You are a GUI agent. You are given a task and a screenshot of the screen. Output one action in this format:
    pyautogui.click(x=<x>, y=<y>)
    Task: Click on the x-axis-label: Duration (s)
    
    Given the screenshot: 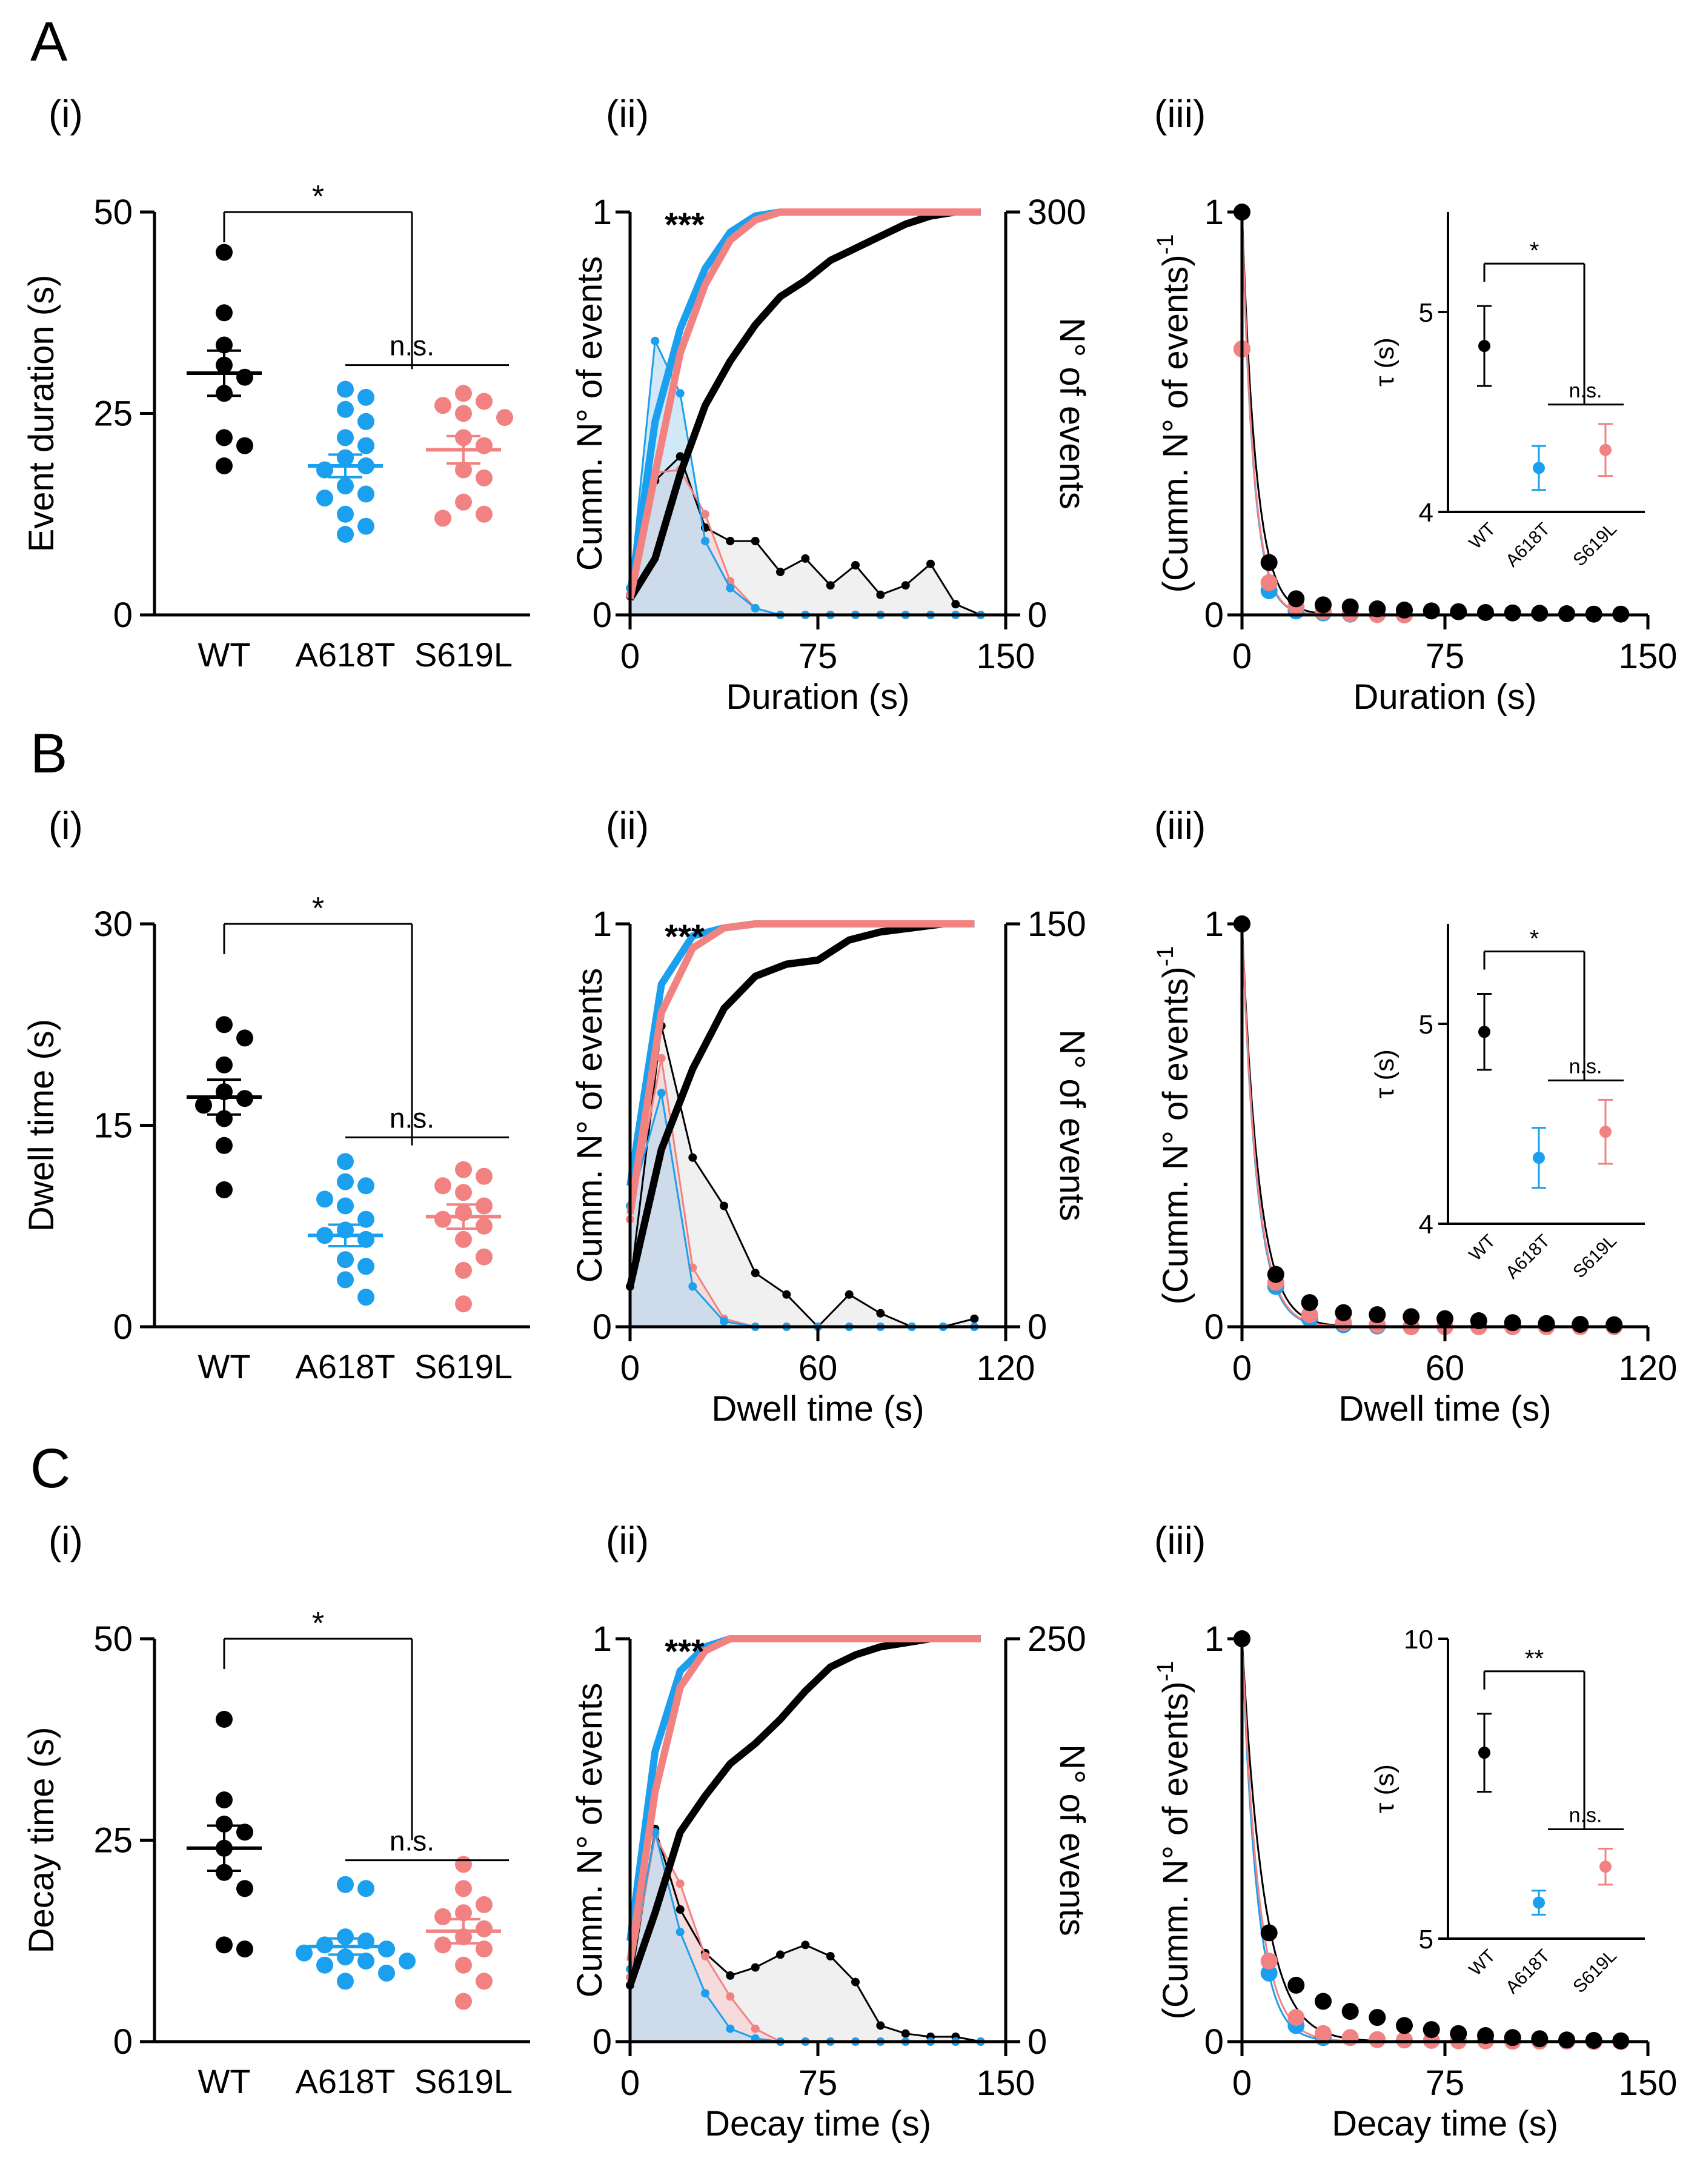 What is the action you would take?
    pyautogui.click(x=818, y=697)
    